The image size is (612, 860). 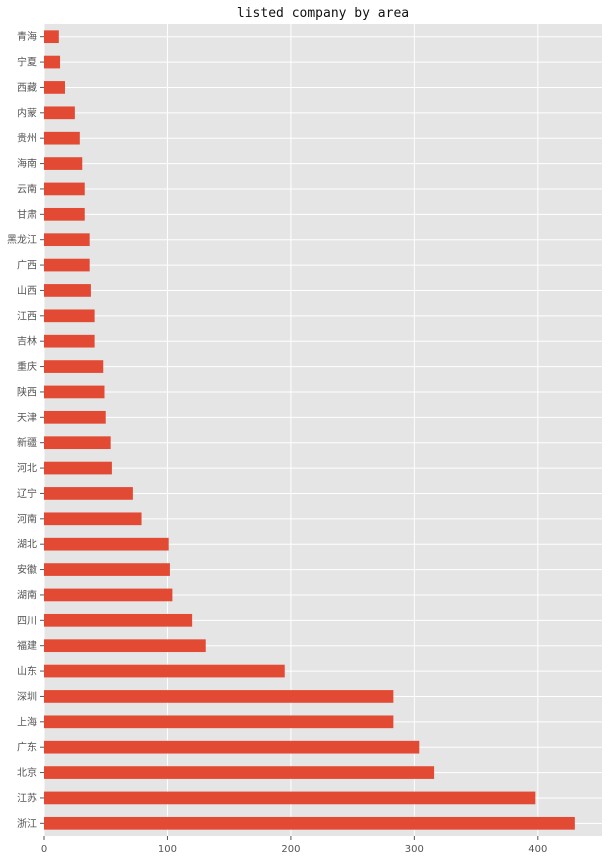 What do you see at coordinates (27, 545) in the screenshot?
I see `y-tick-label: 湖北` at bounding box center [27, 545].